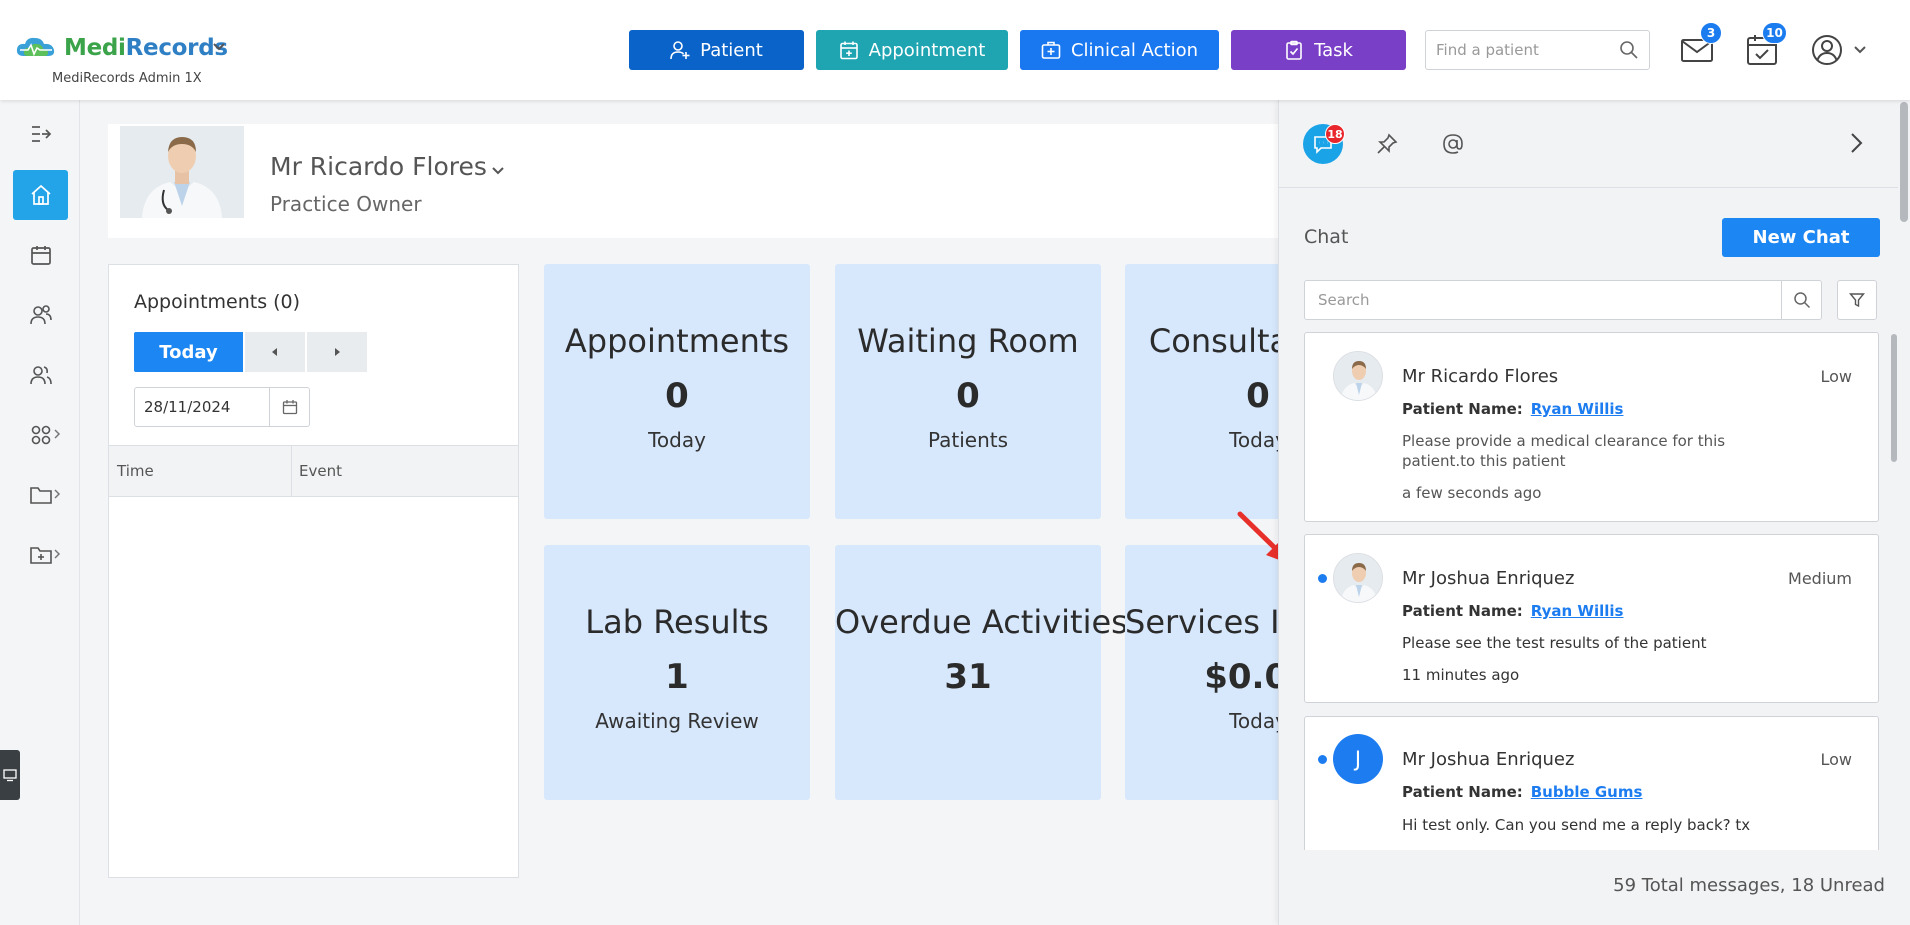 The image size is (1910, 925). I want to click on chat-search, so click(1563, 300).